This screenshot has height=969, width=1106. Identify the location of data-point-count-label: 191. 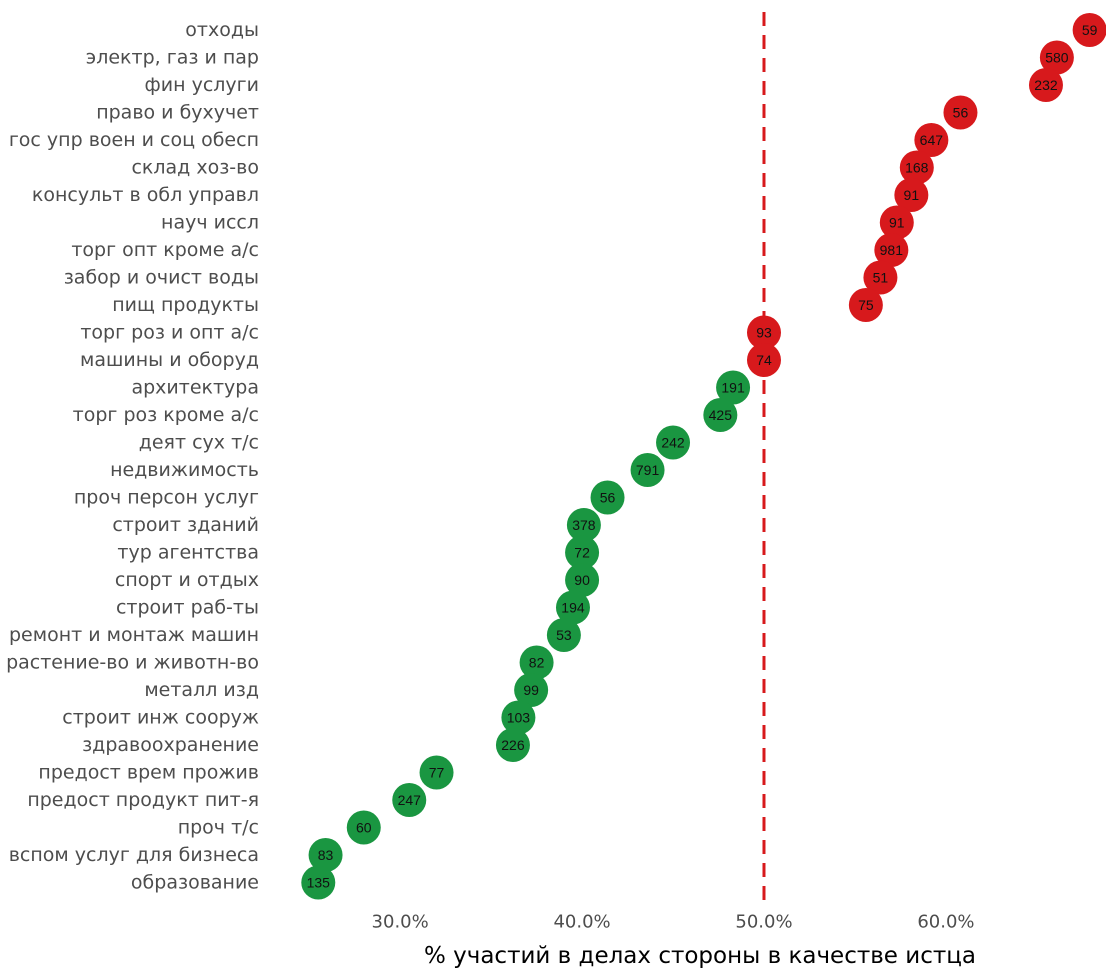
(733, 388).